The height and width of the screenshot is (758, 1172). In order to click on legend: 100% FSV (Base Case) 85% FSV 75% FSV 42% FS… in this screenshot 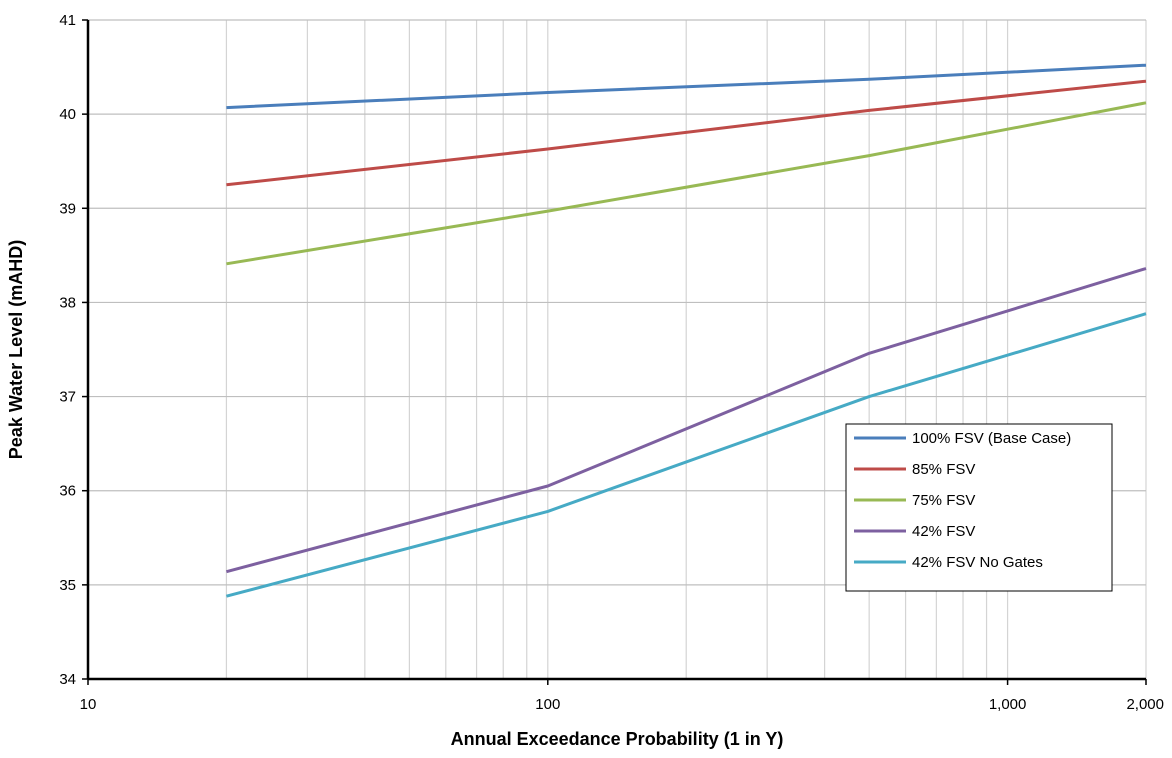, I will do `click(979, 507)`.